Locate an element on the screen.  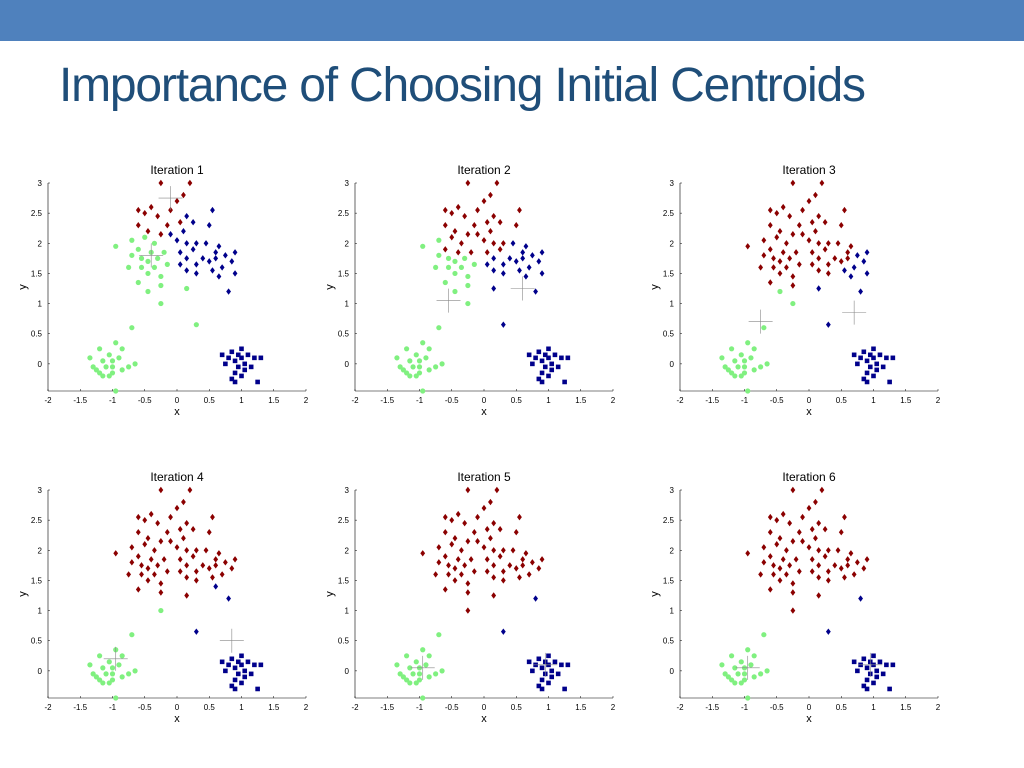
y-tick-label: 0.5 is located at coordinates (669, 334).